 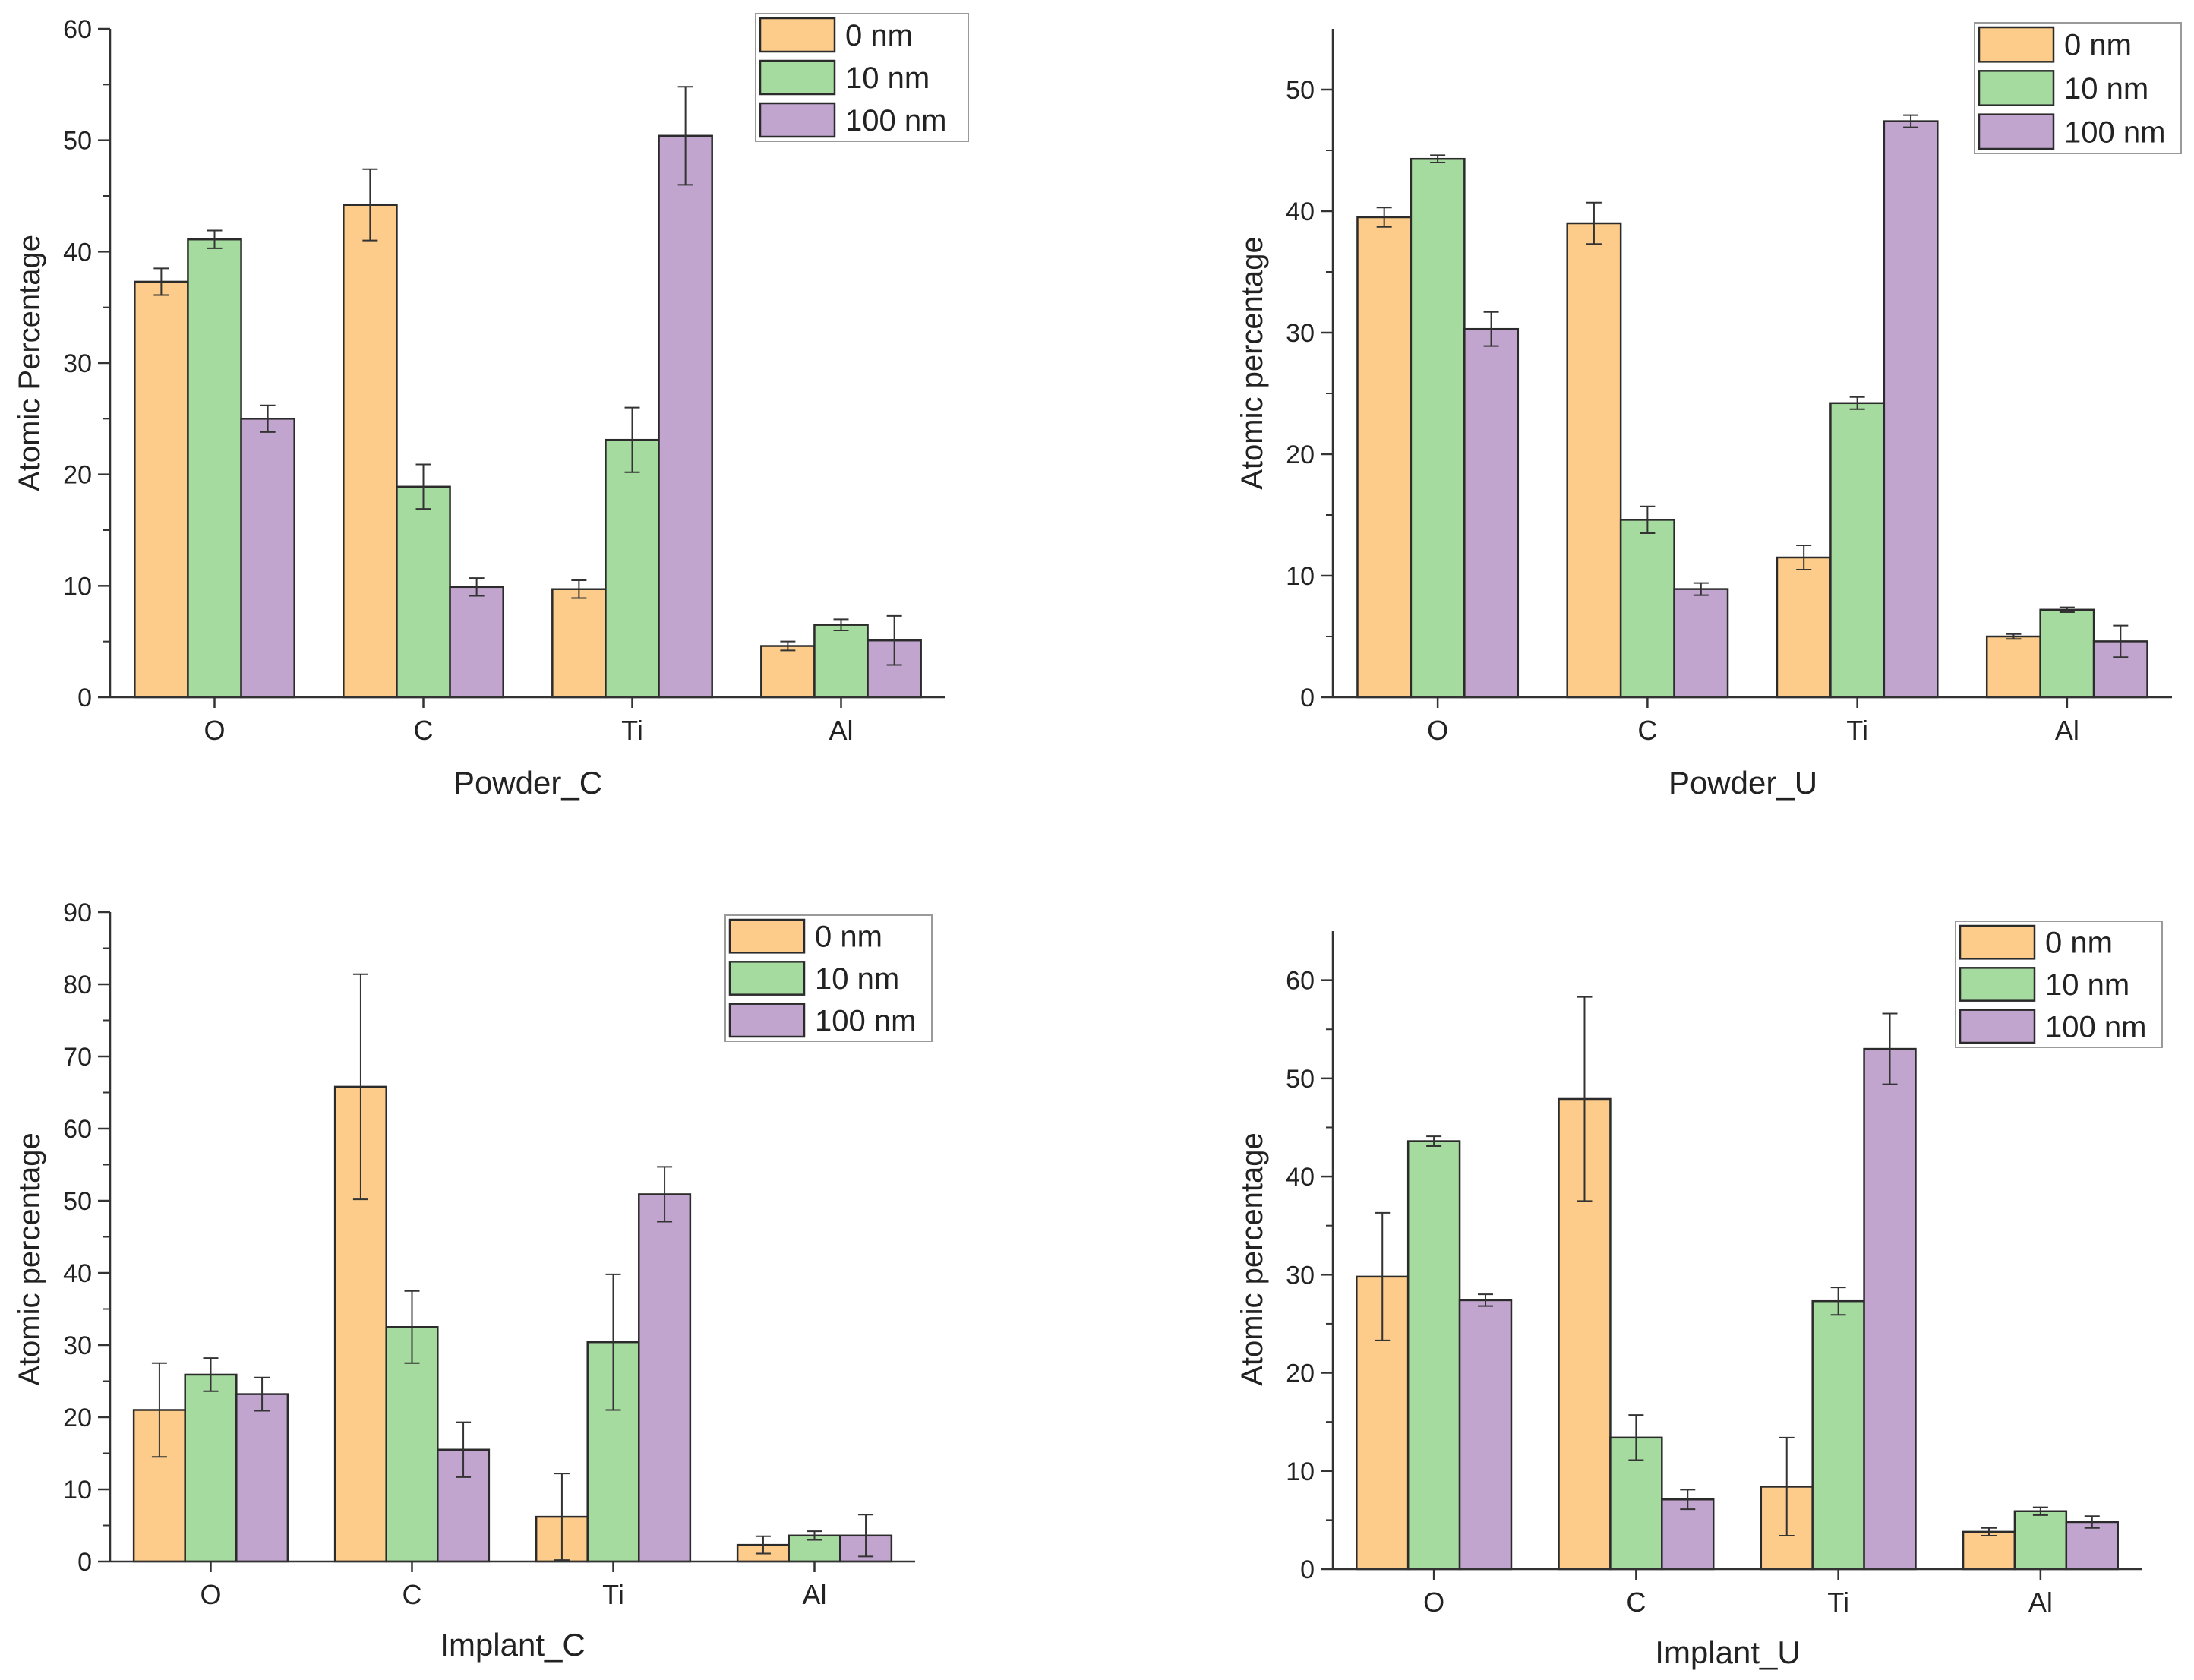 What do you see at coordinates (476, 643) in the screenshot?
I see `bar-100nm-C` at bounding box center [476, 643].